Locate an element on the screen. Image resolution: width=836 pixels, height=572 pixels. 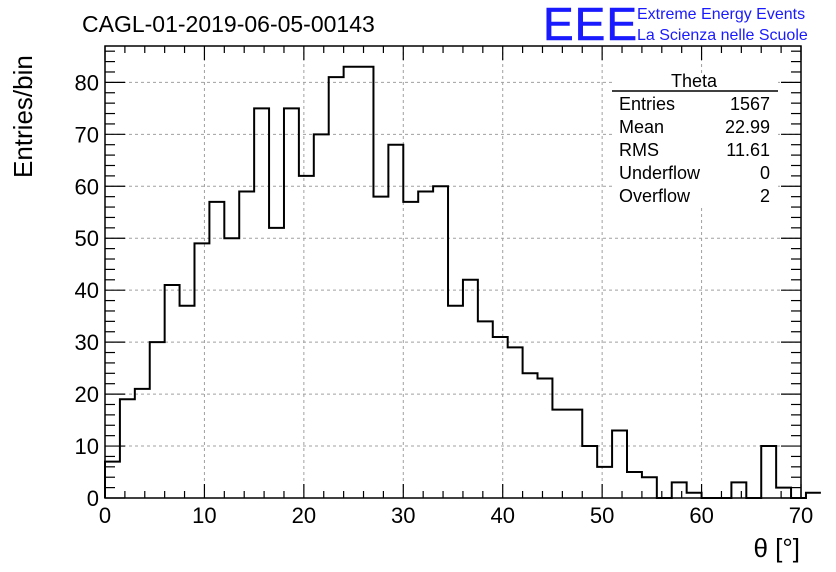
stats-label-entries: Entries is located at coordinates (647, 104).